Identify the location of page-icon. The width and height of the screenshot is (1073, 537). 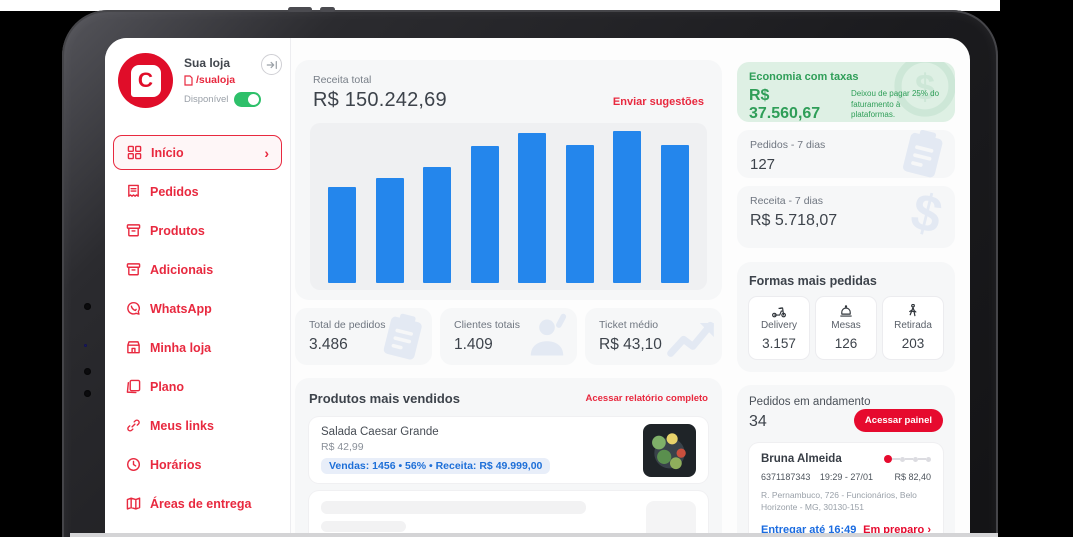
(188, 80).